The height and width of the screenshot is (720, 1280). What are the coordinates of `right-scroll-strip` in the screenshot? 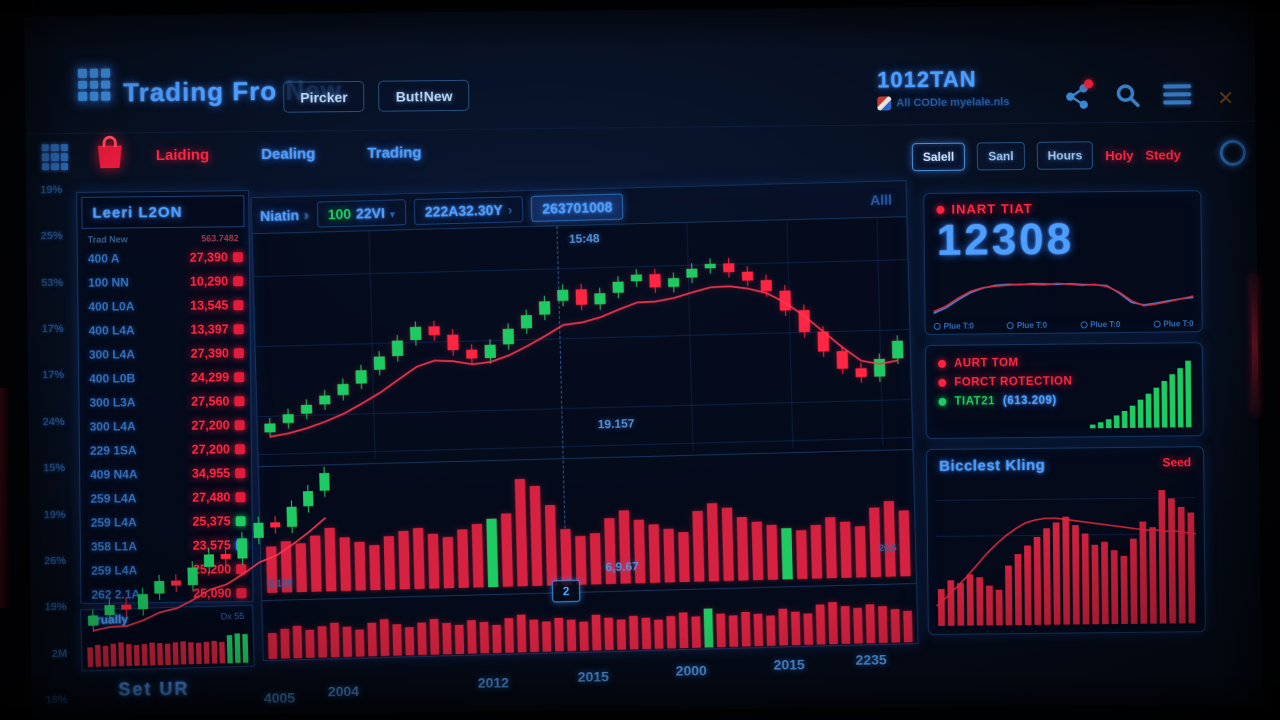 It's located at (1255, 344).